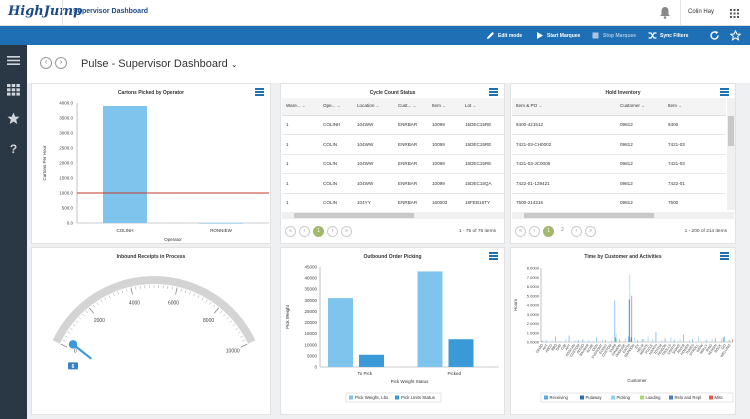 Image resolution: width=750 pixels, height=419 pixels. What do you see at coordinates (533, 277) in the screenshot?
I see `y-tick-label: 7.0000` at bounding box center [533, 277].